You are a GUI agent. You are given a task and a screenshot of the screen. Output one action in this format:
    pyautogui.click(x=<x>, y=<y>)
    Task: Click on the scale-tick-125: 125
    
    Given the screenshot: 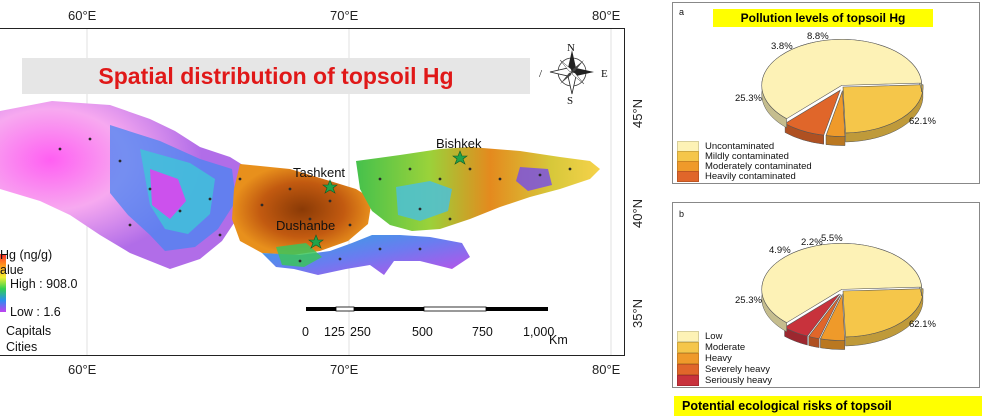 What is the action you would take?
    pyautogui.click(x=334, y=332)
    